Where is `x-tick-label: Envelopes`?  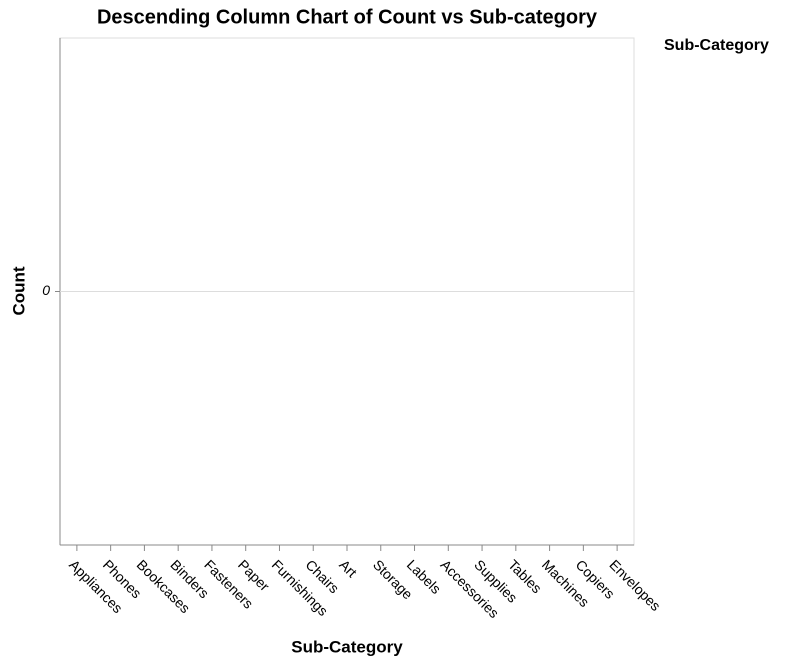
x-tick-label: Envelopes is located at coordinates (635, 585).